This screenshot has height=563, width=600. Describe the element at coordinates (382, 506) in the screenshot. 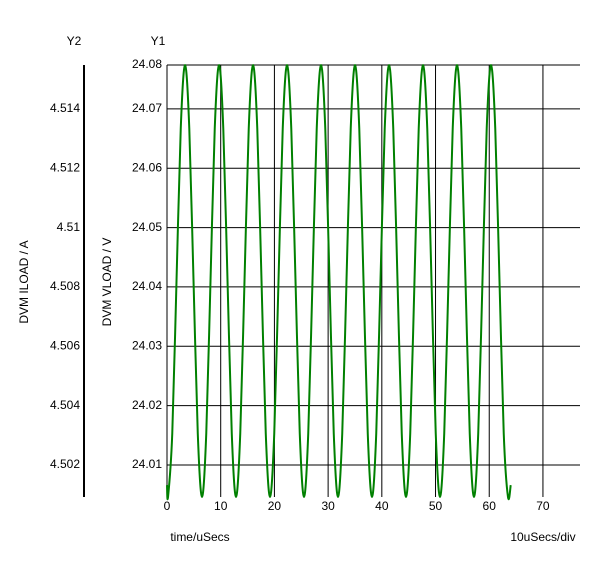

I see `x-tick-label: 40` at that location.